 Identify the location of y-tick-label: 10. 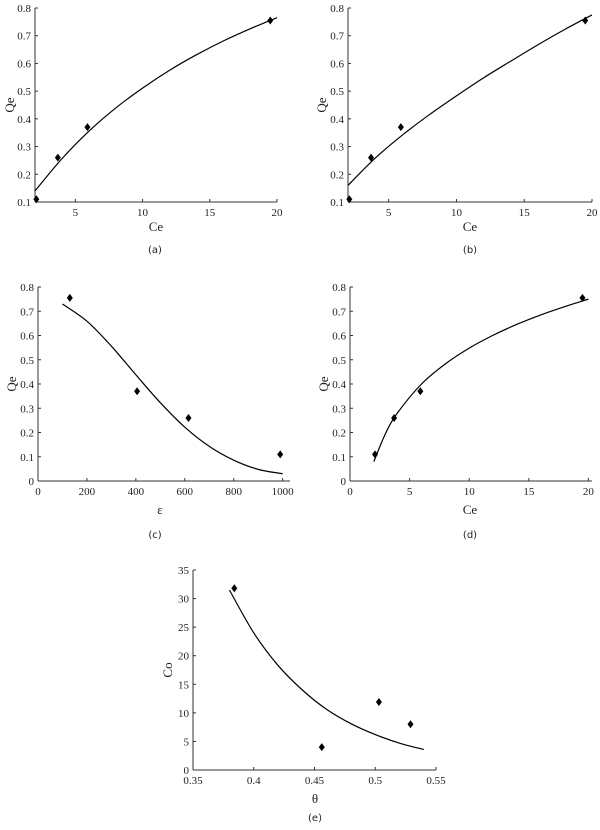
(184, 714).